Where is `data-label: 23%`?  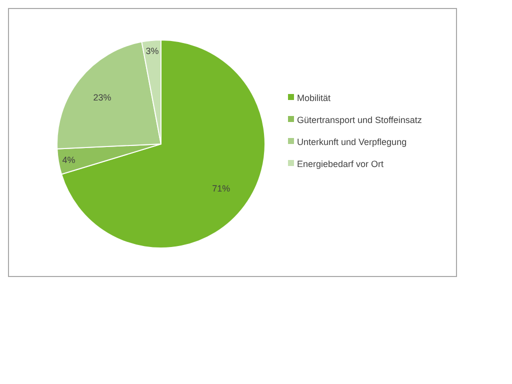
data-label: 23% is located at coordinates (102, 97).